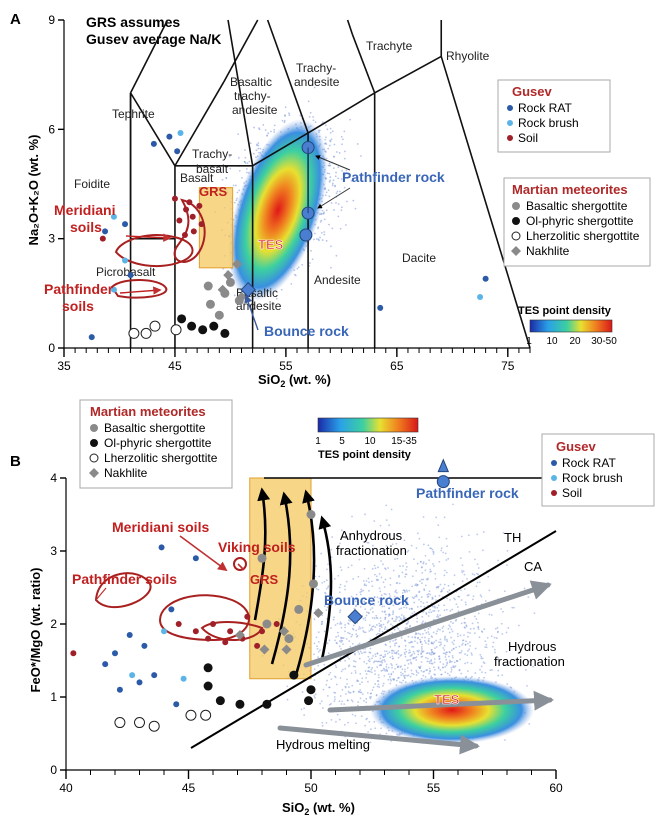 Image resolution: width=661 pixels, height=819 pixels. I want to click on colorbar-b-tick-1: 1, so click(318, 441).